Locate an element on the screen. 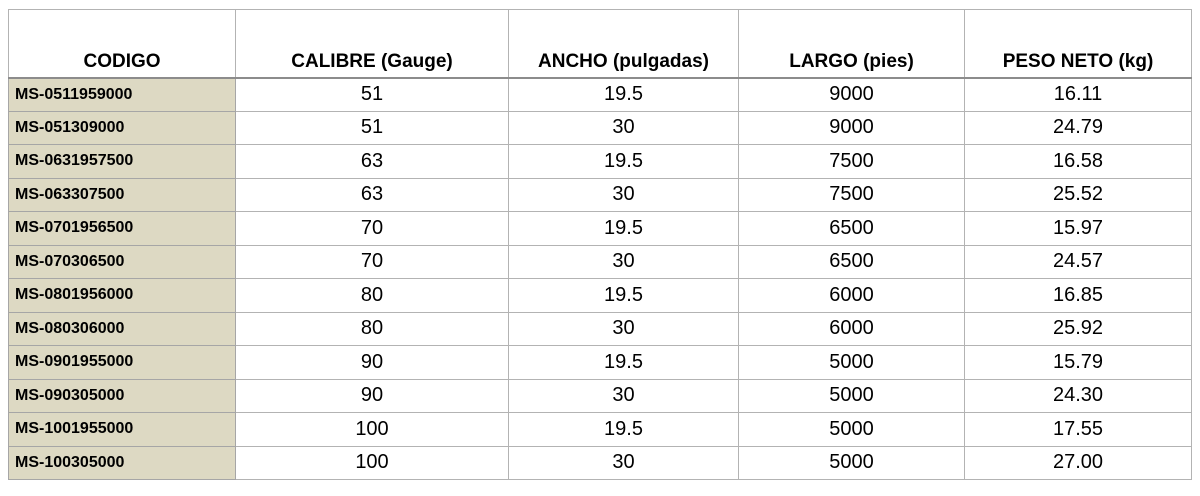  table-row: MS-100305000 100 30 5000 27.00 is located at coordinates (600, 462).